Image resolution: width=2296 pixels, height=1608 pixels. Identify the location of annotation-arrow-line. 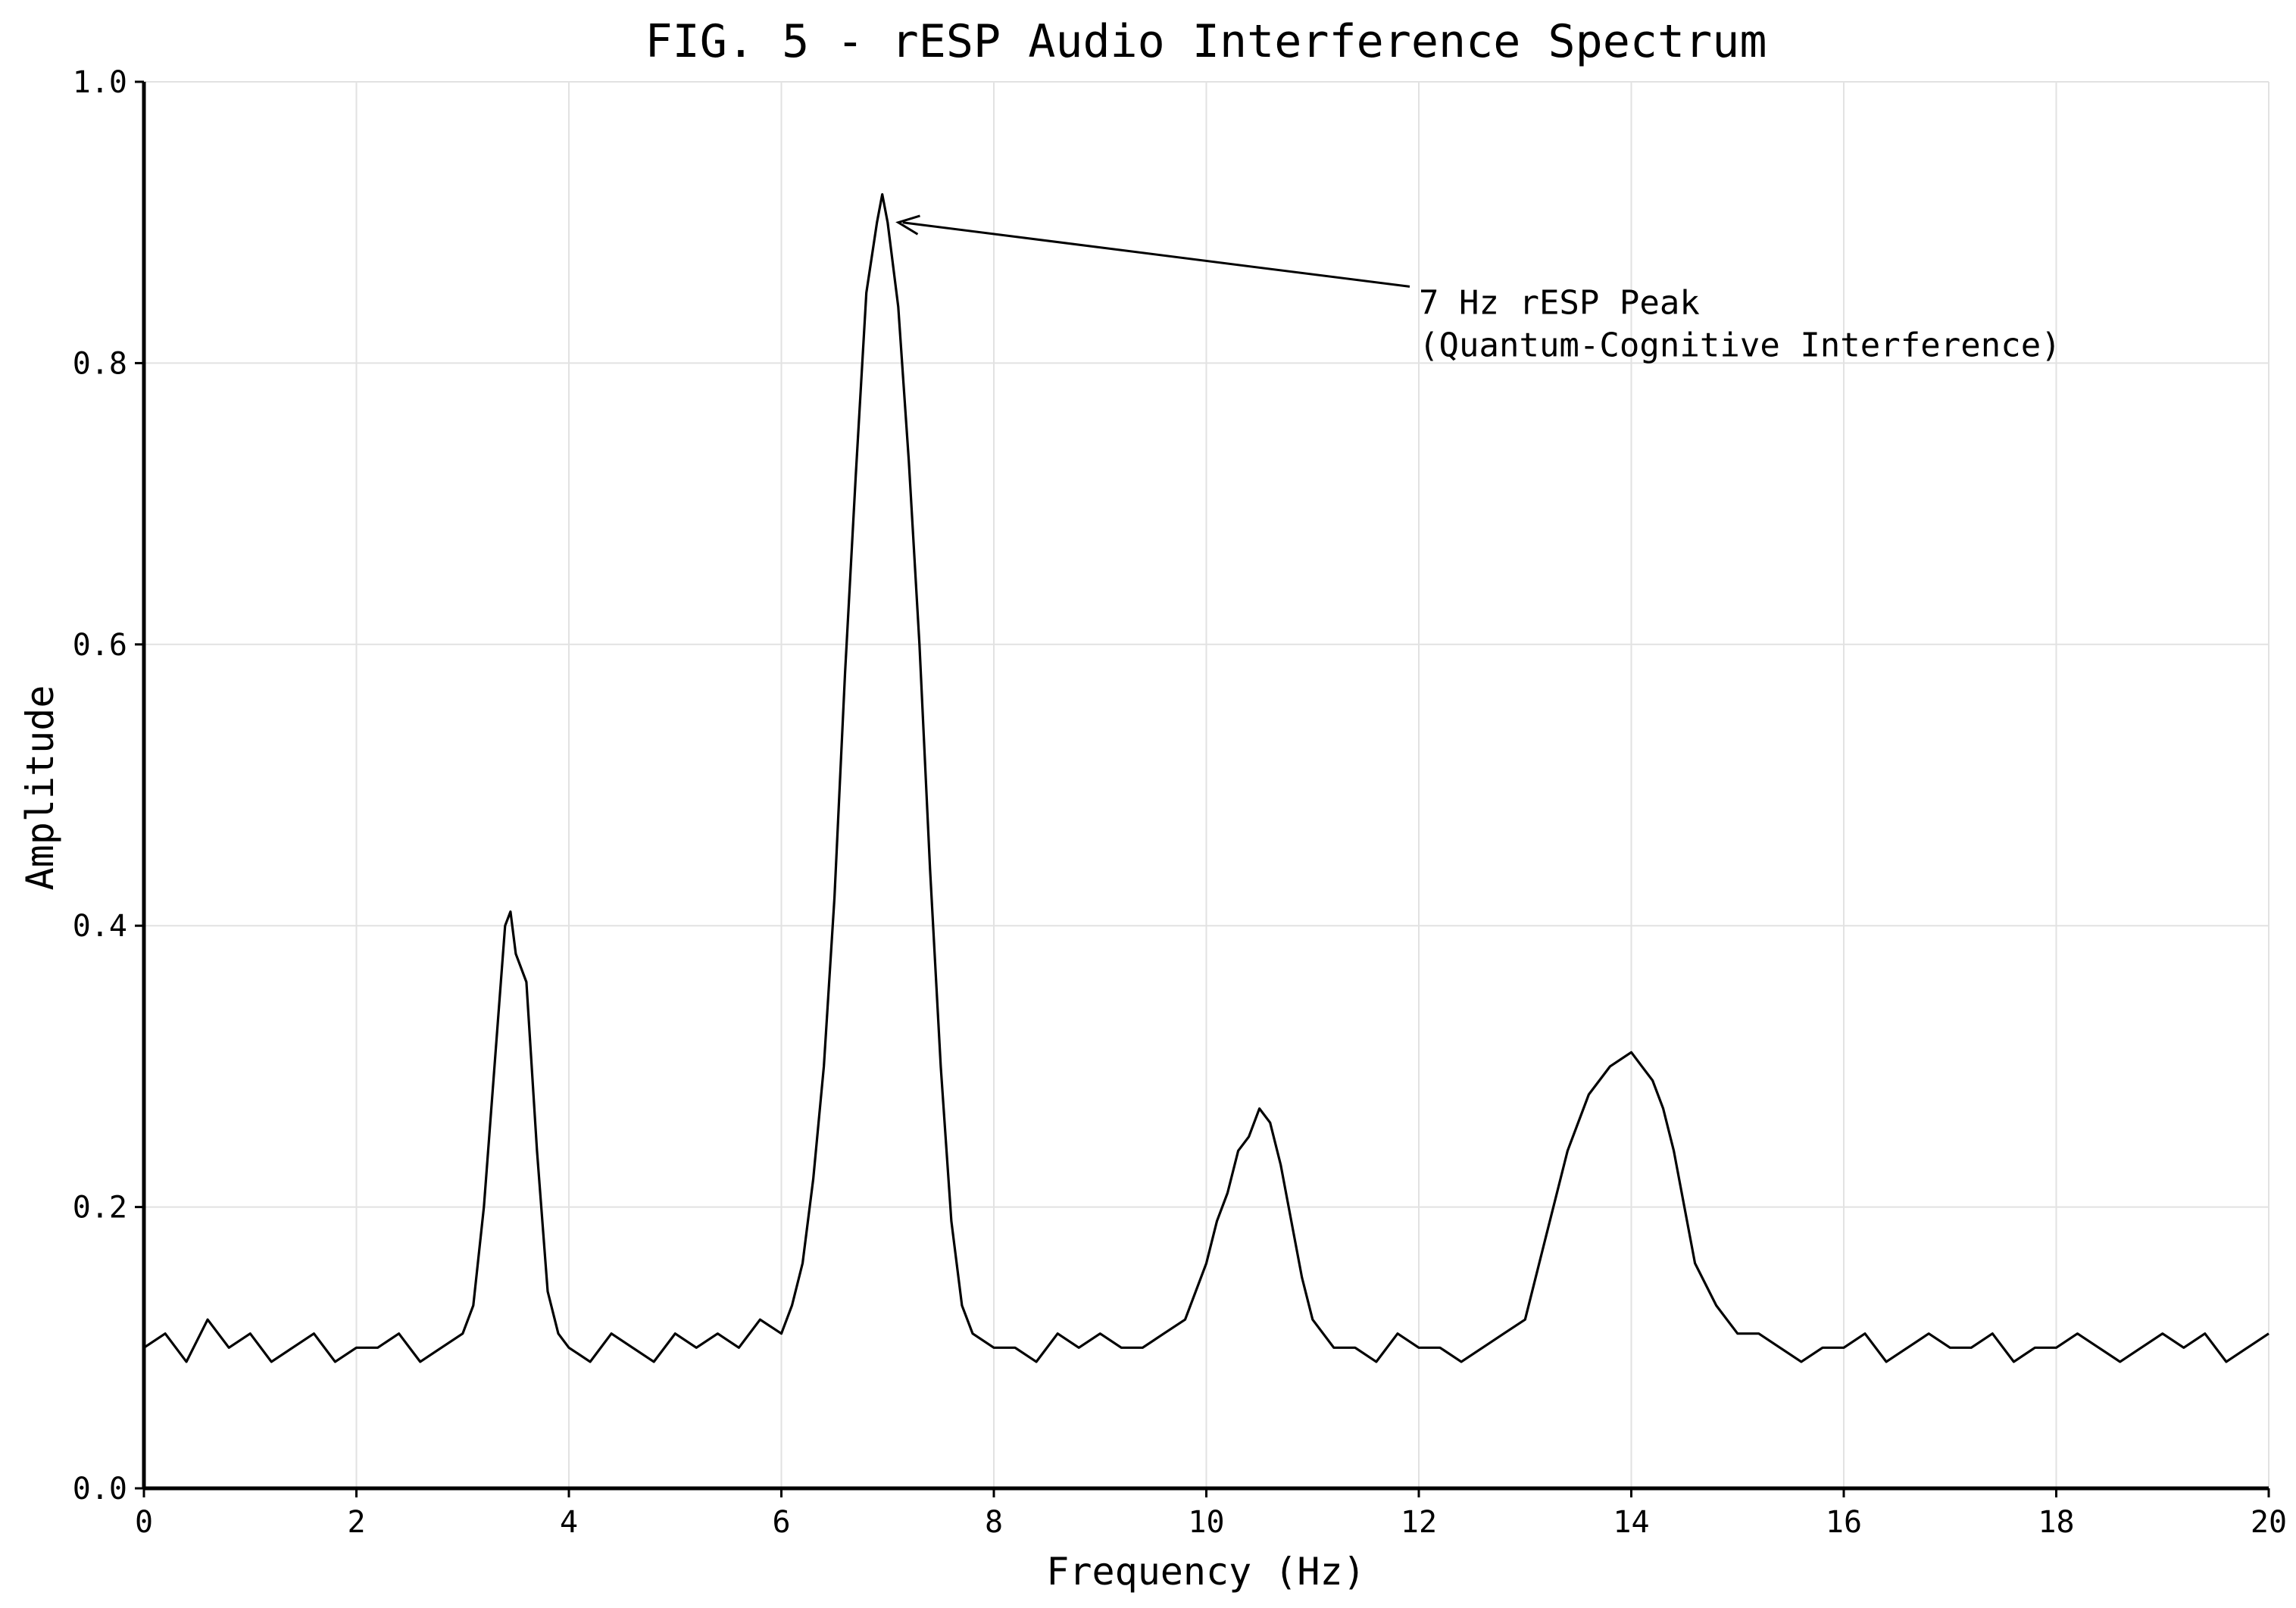
(1156, 255).